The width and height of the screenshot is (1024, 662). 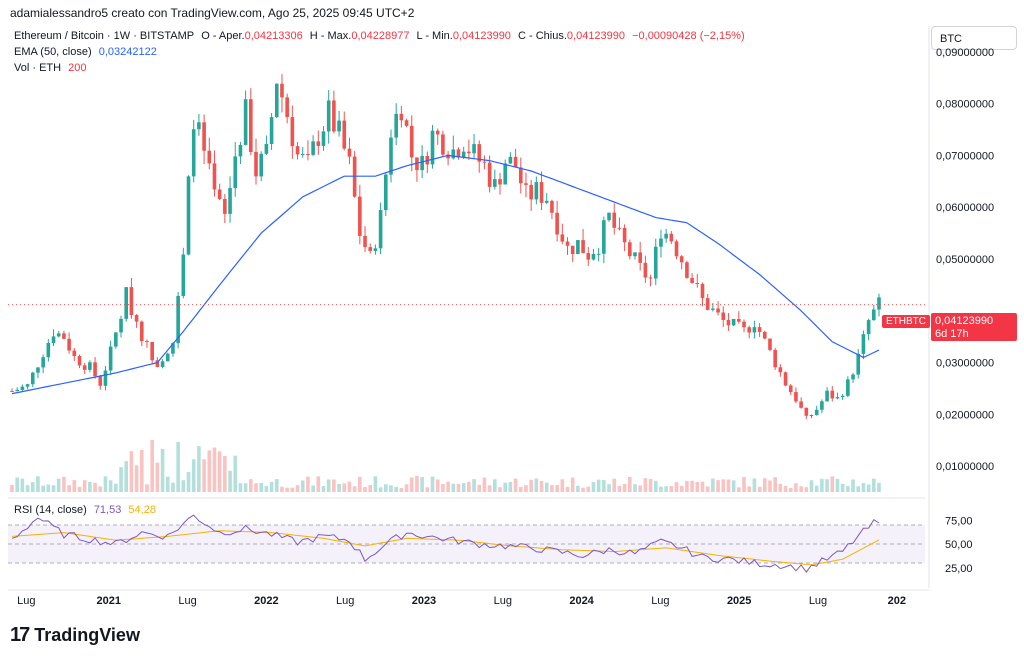 What do you see at coordinates (223, 36) in the screenshot?
I see `open-label: O - Aper.` at bounding box center [223, 36].